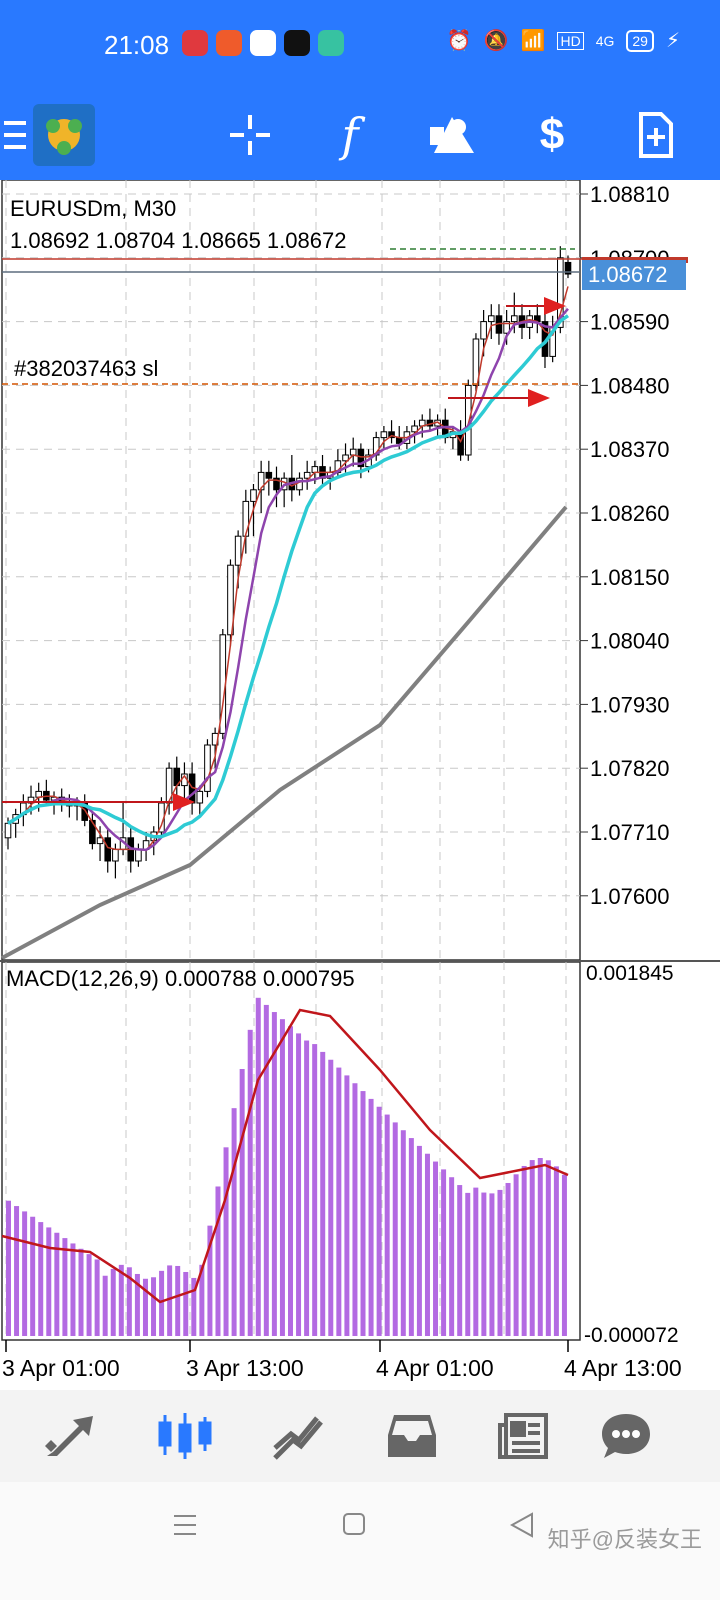 The image size is (720, 1600). Describe the element at coordinates (630, 513) in the screenshot. I see `price-axis-label: 1.08260` at that location.